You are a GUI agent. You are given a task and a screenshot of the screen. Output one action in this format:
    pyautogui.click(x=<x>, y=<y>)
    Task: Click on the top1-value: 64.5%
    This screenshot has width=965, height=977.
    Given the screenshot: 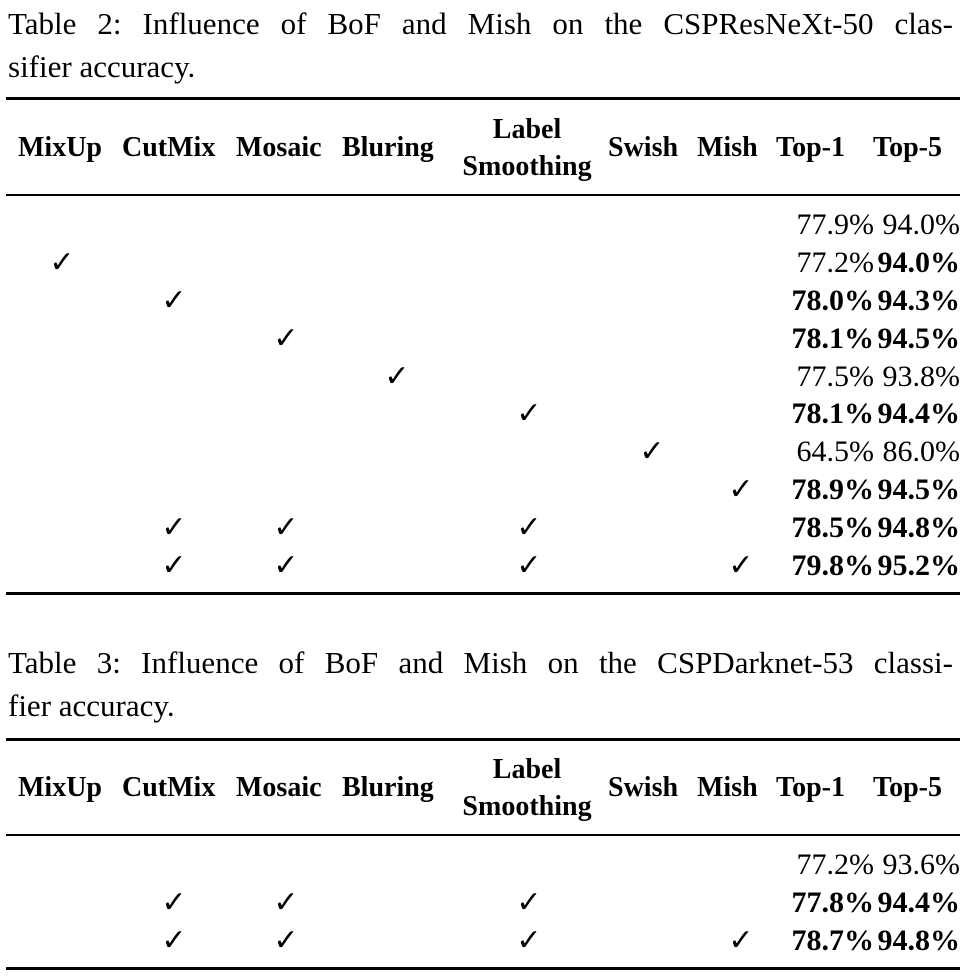 What is the action you would take?
    pyautogui.click(x=835, y=452)
    